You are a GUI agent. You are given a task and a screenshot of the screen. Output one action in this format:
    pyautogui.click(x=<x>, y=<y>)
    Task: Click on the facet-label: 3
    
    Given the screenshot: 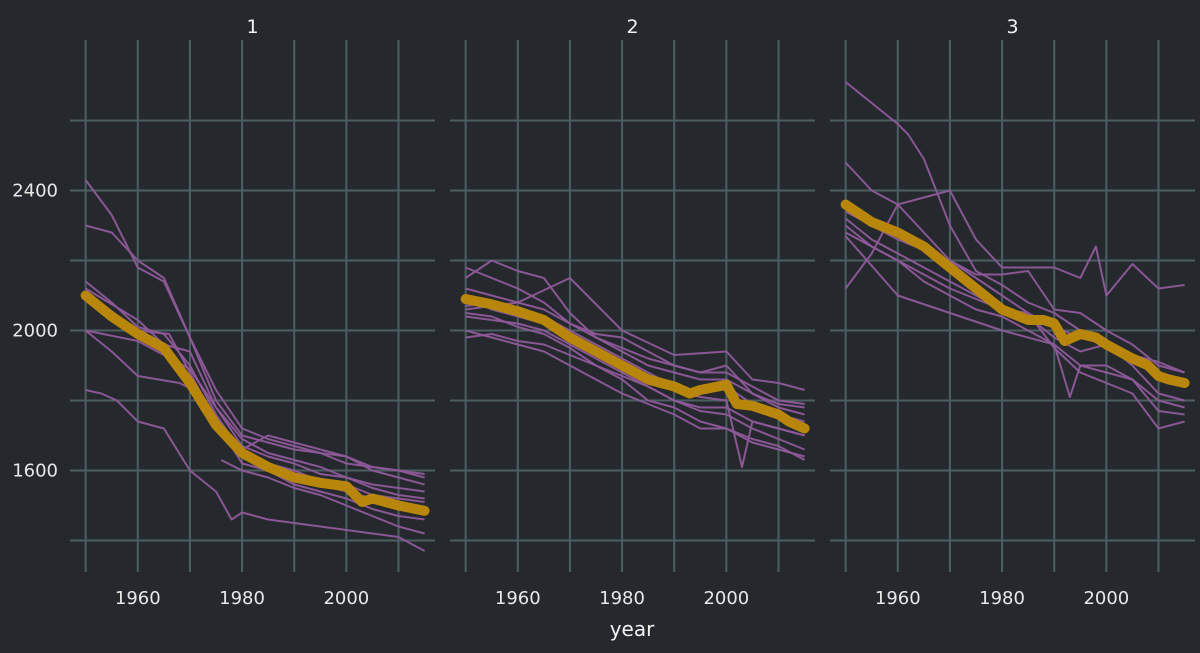 What is the action you would take?
    pyautogui.click(x=1012, y=27)
    